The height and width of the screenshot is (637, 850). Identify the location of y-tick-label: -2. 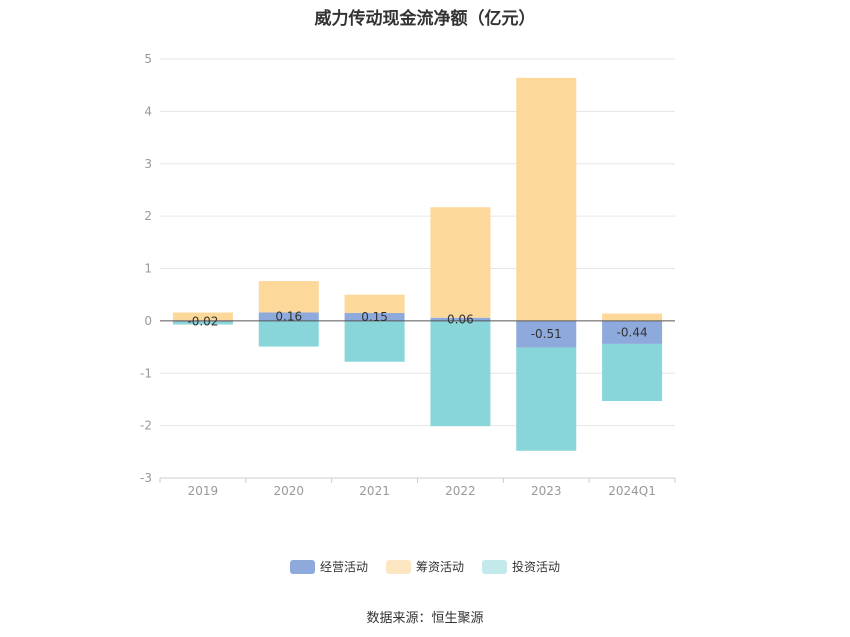
(146, 426).